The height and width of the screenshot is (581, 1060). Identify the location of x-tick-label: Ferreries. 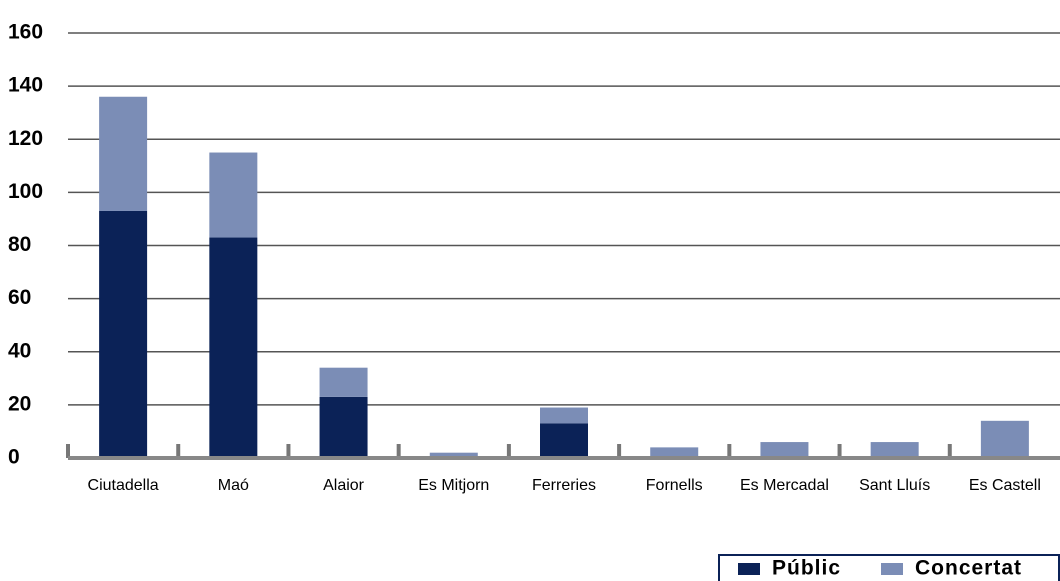
(564, 485).